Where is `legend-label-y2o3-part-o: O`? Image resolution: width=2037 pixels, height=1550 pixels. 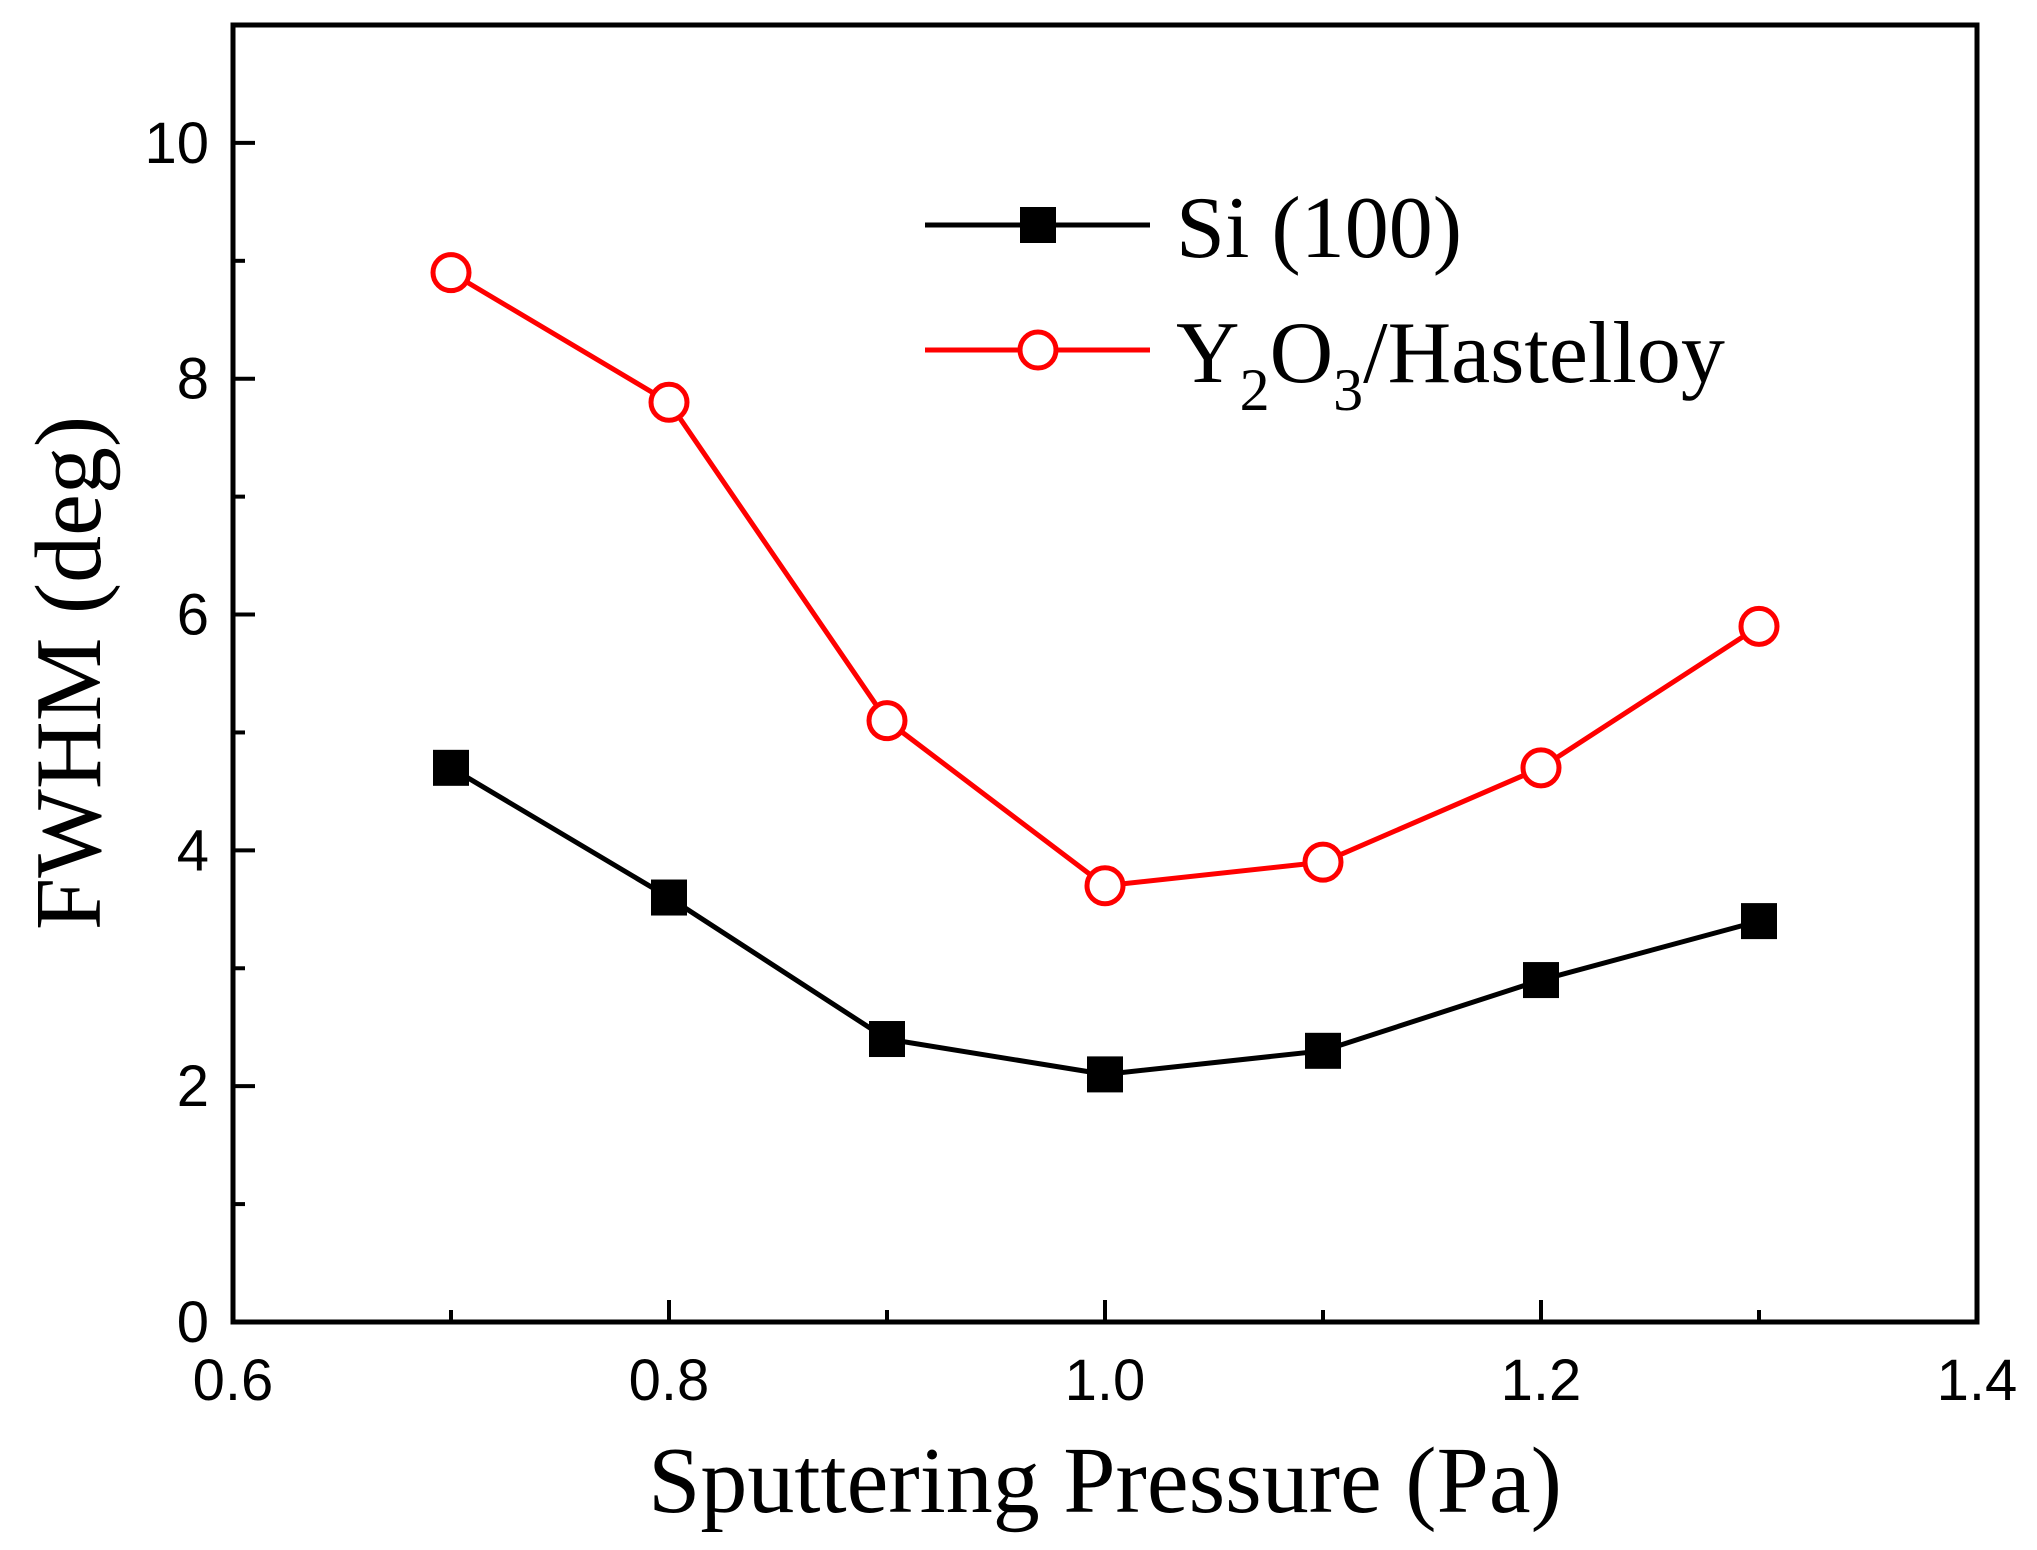 legend-label-y2o3-part-o: O is located at coordinates (1302, 353).